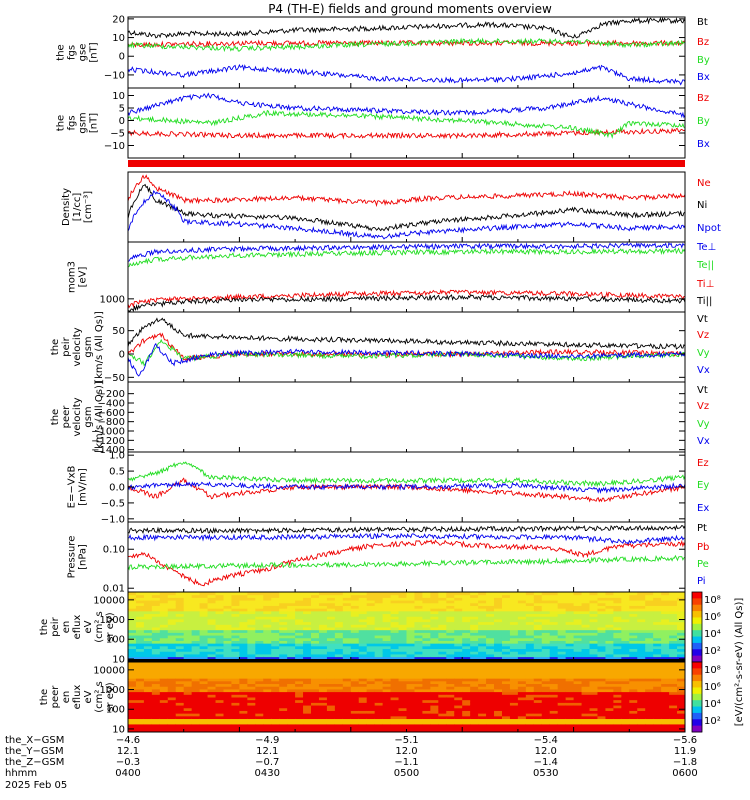  I want to click on series-ni-line, so click(406, 207).